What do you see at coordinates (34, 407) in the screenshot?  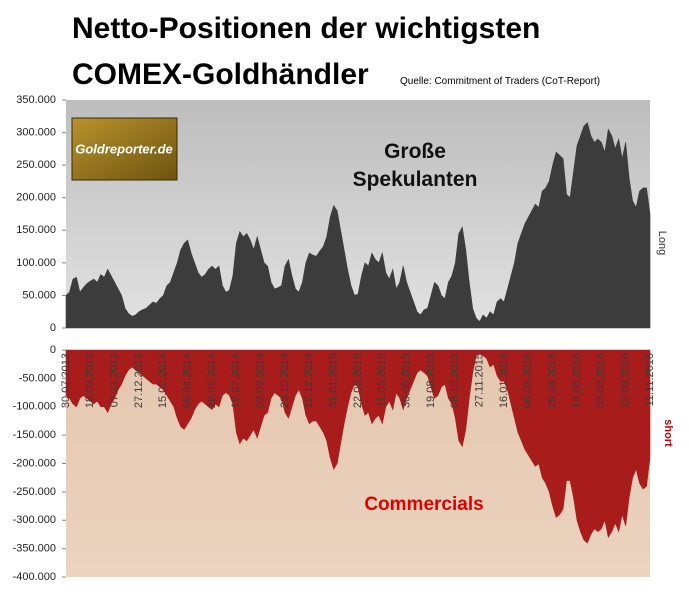 I see `y-tick-label: -100.000` at bounding box center [34, 407].